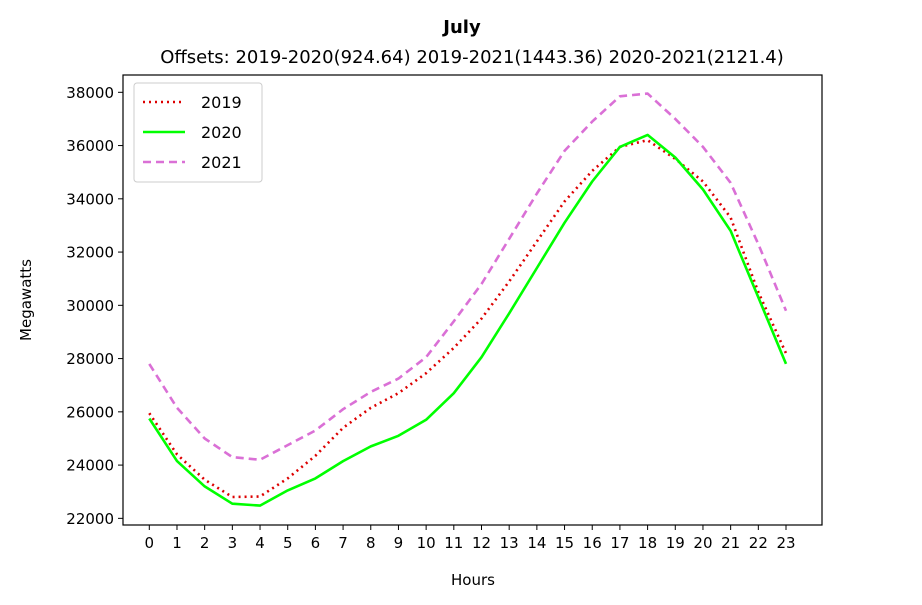 The height and width of the screenshot is (605, 922). I want to click on y-tick-label: 26000, so click(90, 412).